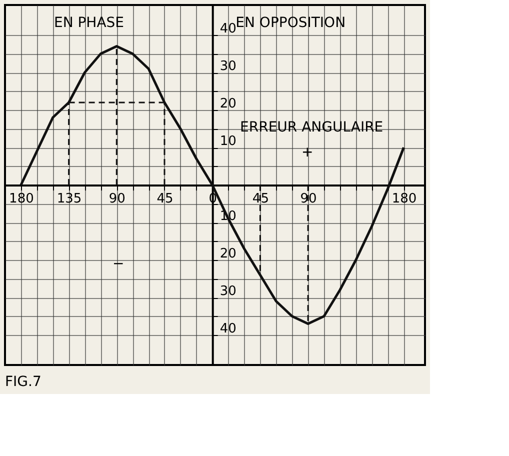  Describe the element at coordinates (312, 127) in the screenshot. I see `annotation: ERREUR ANGULAIRE` at that location.